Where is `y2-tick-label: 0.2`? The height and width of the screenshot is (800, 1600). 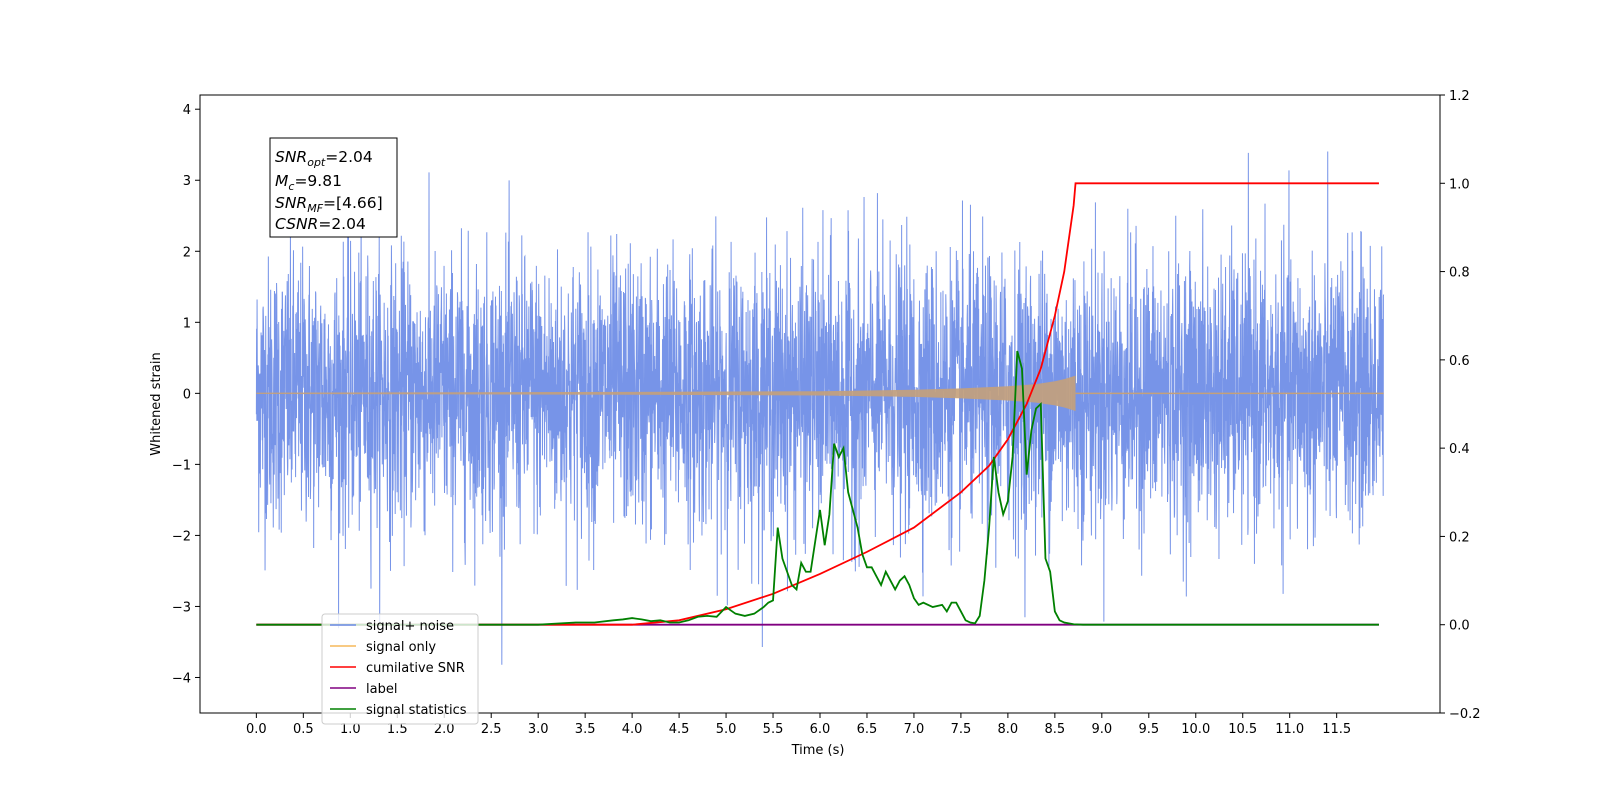 y2-tick-label: 0.2 is located at coordinates (1459, 537).